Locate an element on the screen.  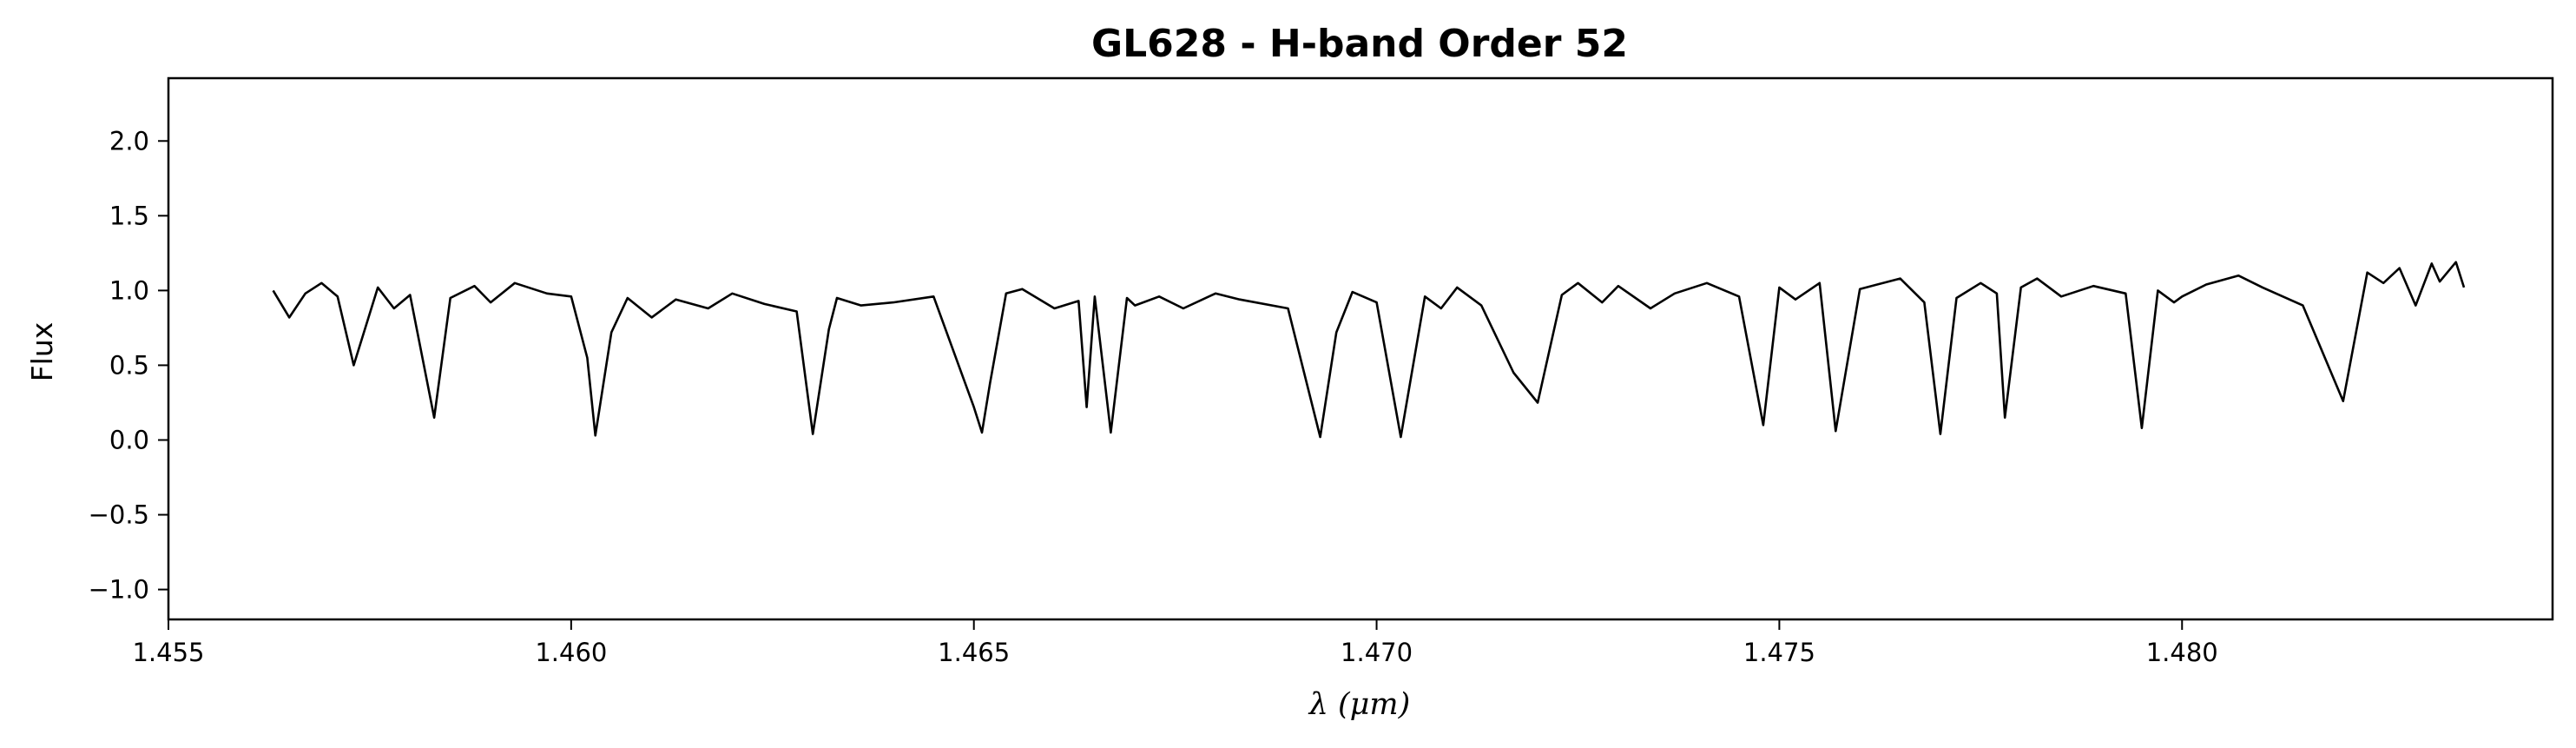
x-tick-label: 1.475 is located at coordinates (1779, 652).